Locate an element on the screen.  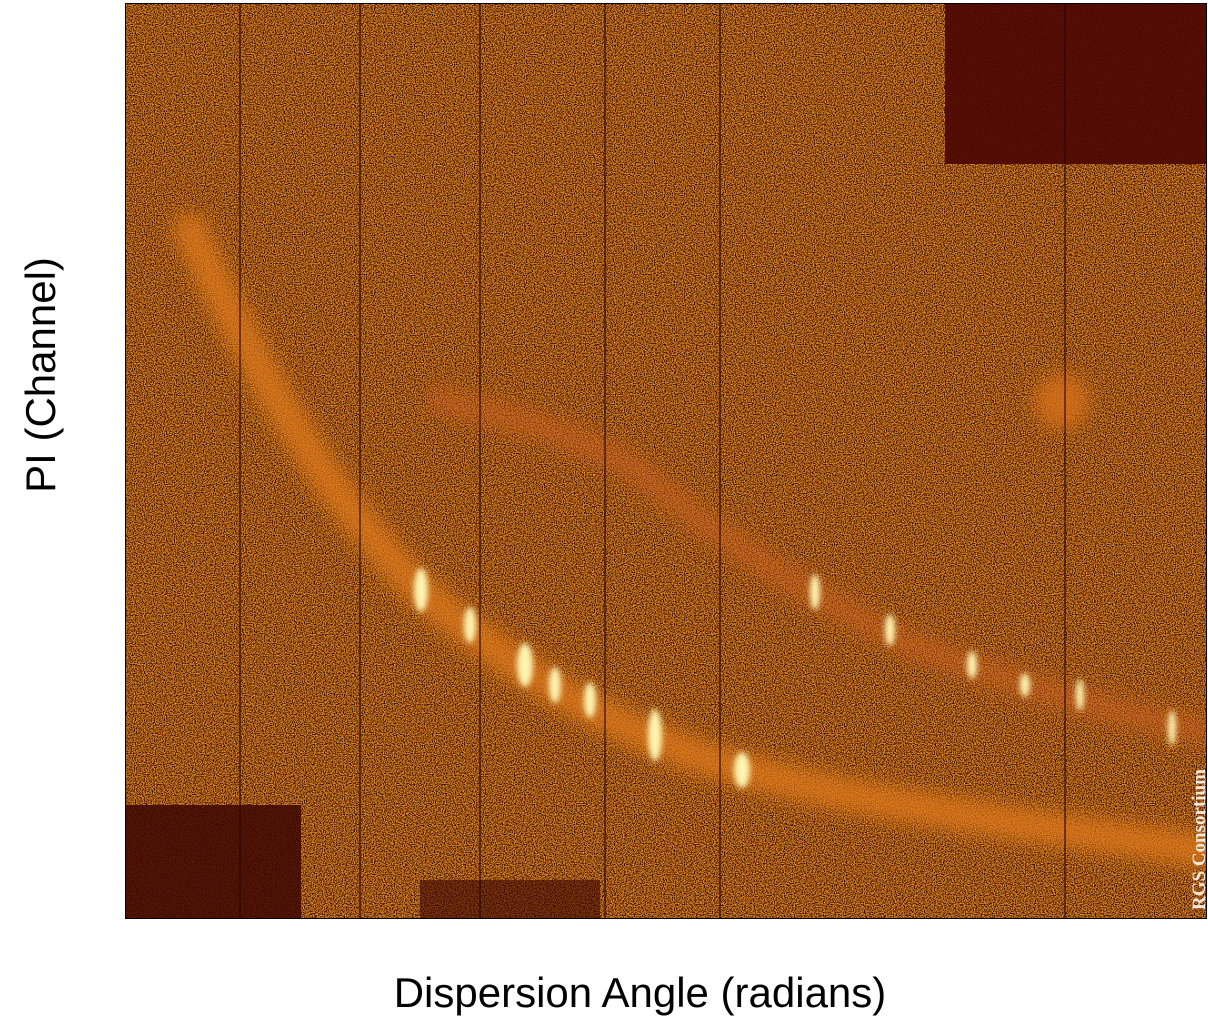
y-axis-label: PI (Channel) is located at coordinates (40, 375).